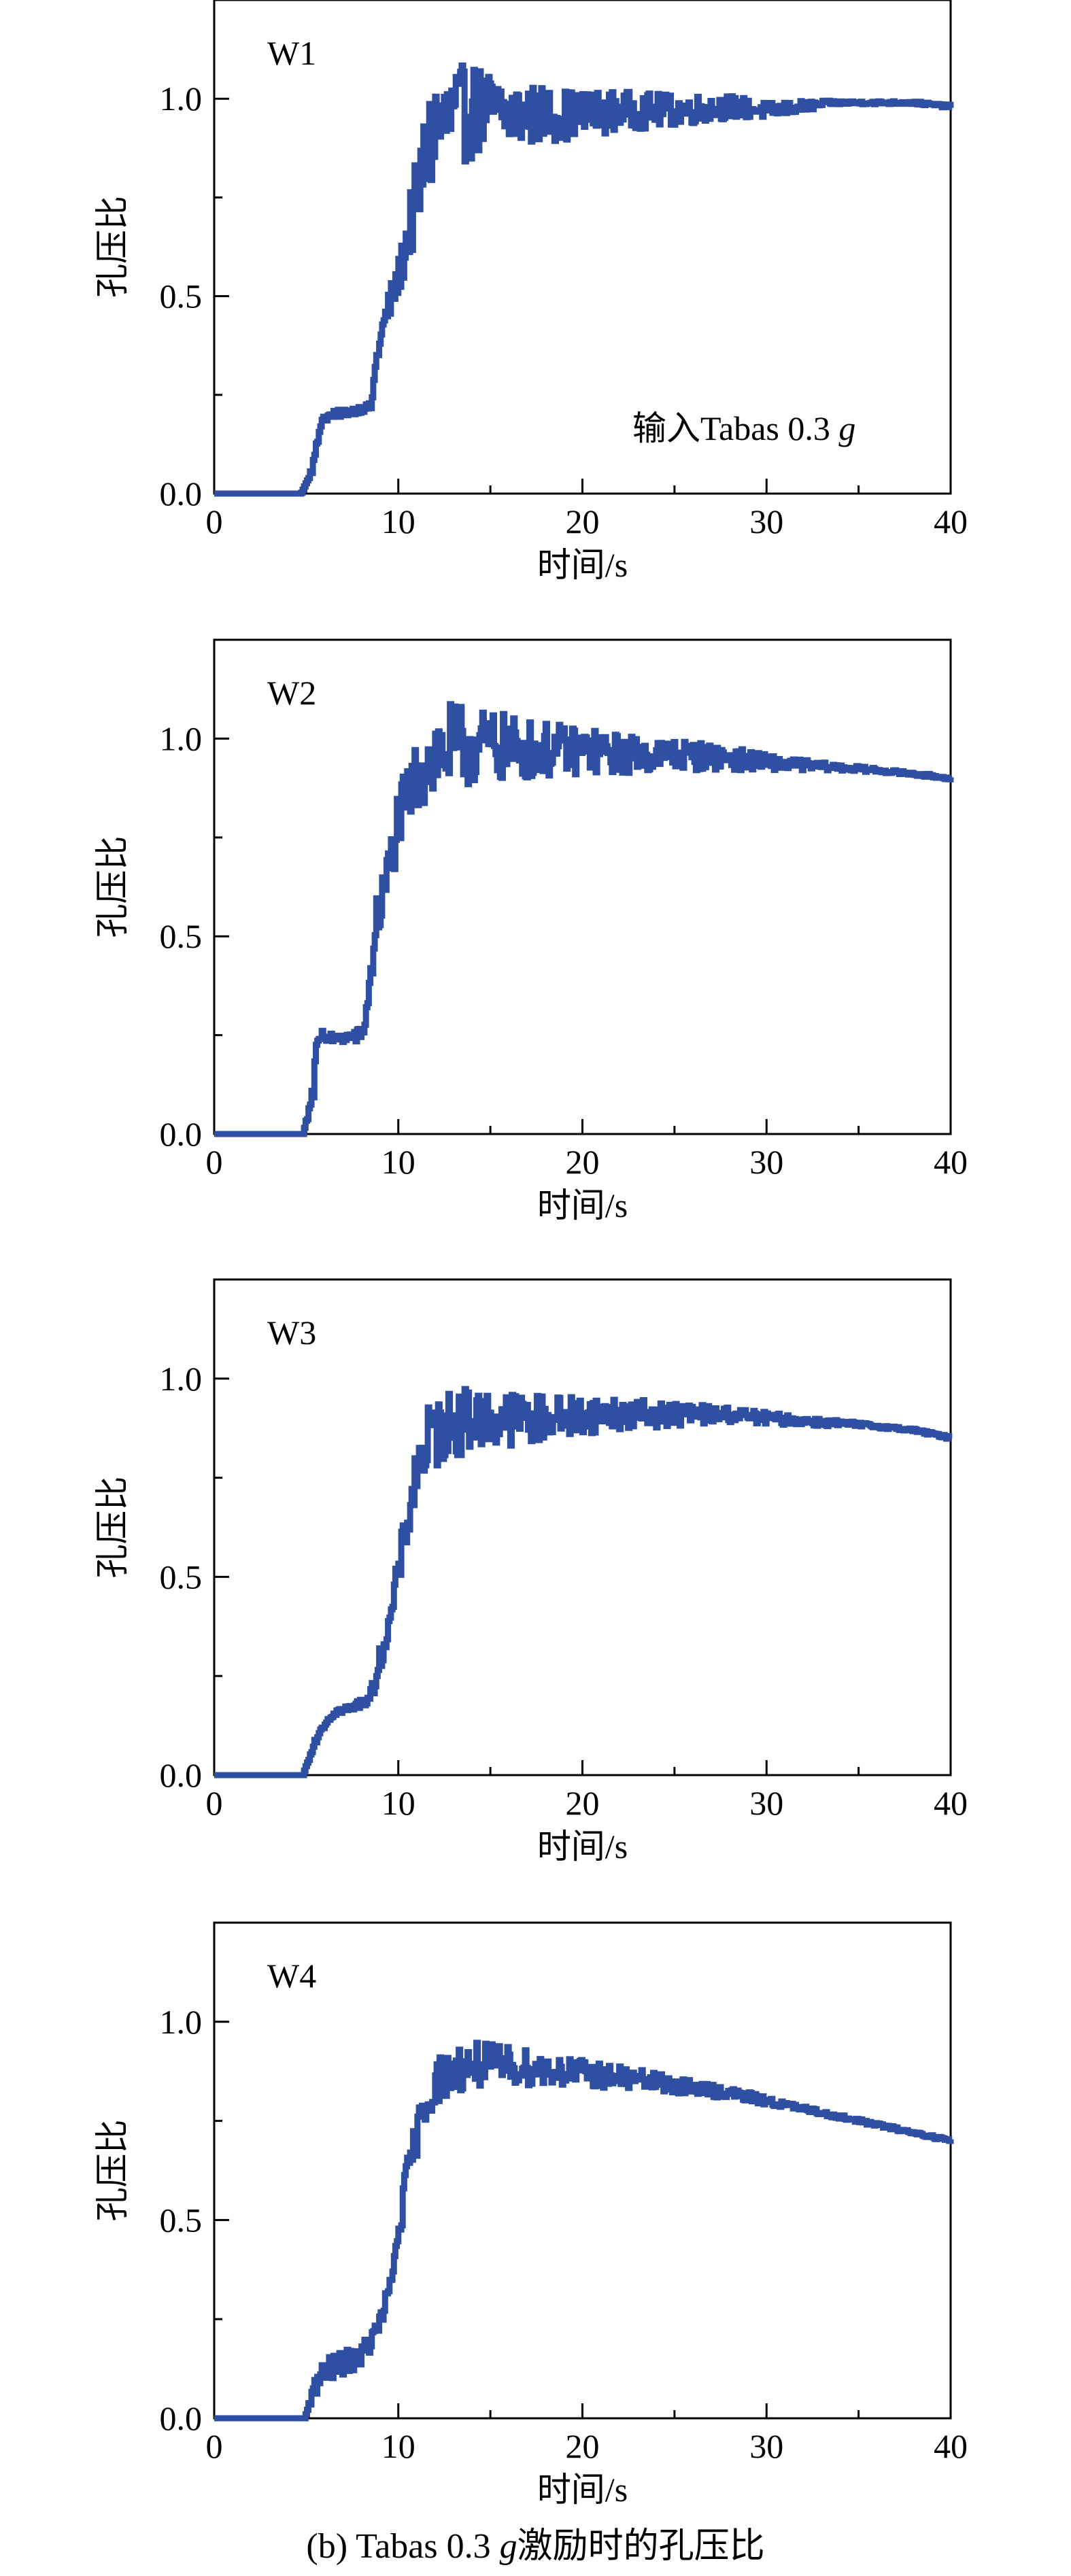 The height and width of the screenshot is (2576, 1071). What do you see at coordinates (291, 1332) in the screenshot?
I see `panel-label: W3` at bounding box center [291, 1332].